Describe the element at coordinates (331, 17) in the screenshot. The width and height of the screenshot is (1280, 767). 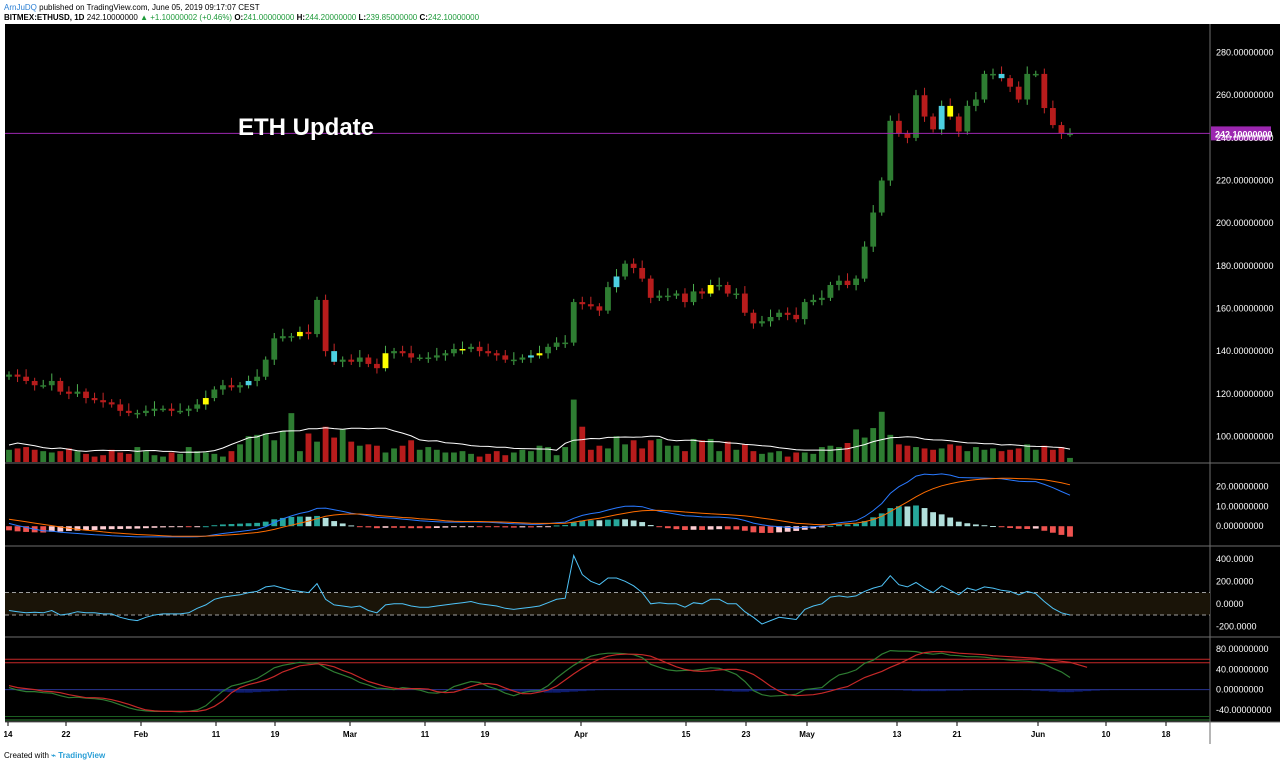
I see `high-value: 244.20000000` at that location.